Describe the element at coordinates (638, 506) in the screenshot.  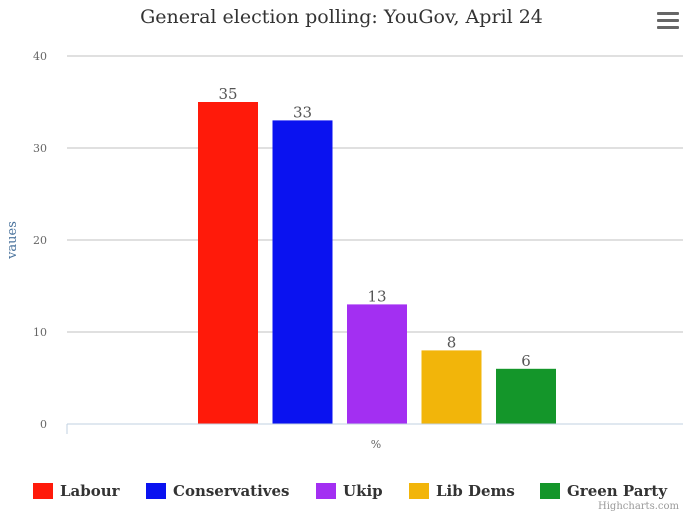
I see `credits-link: Highcharts.com` at that location.